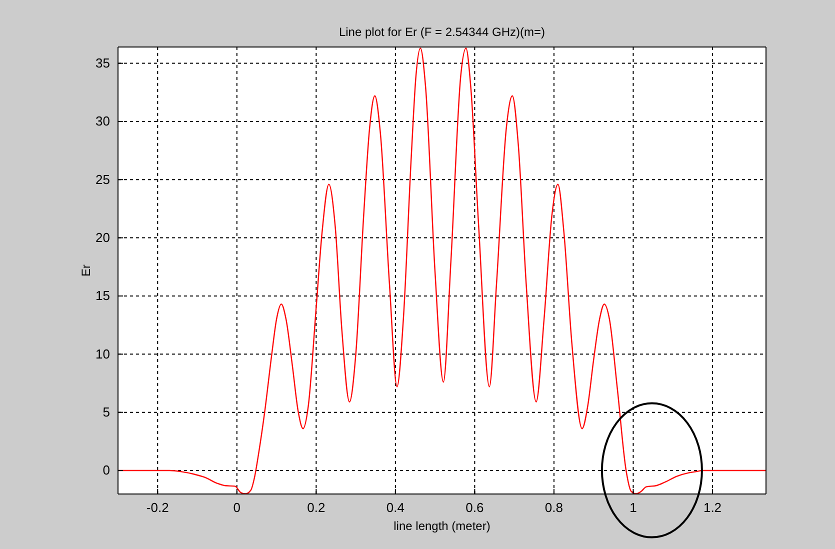 Image resolution: width=835 pixels, height=549 pixels. What do you see at coordinates (103, 179) in the screenshot?
I see `y-tick-label: 25` at bounding box center [103, 179].